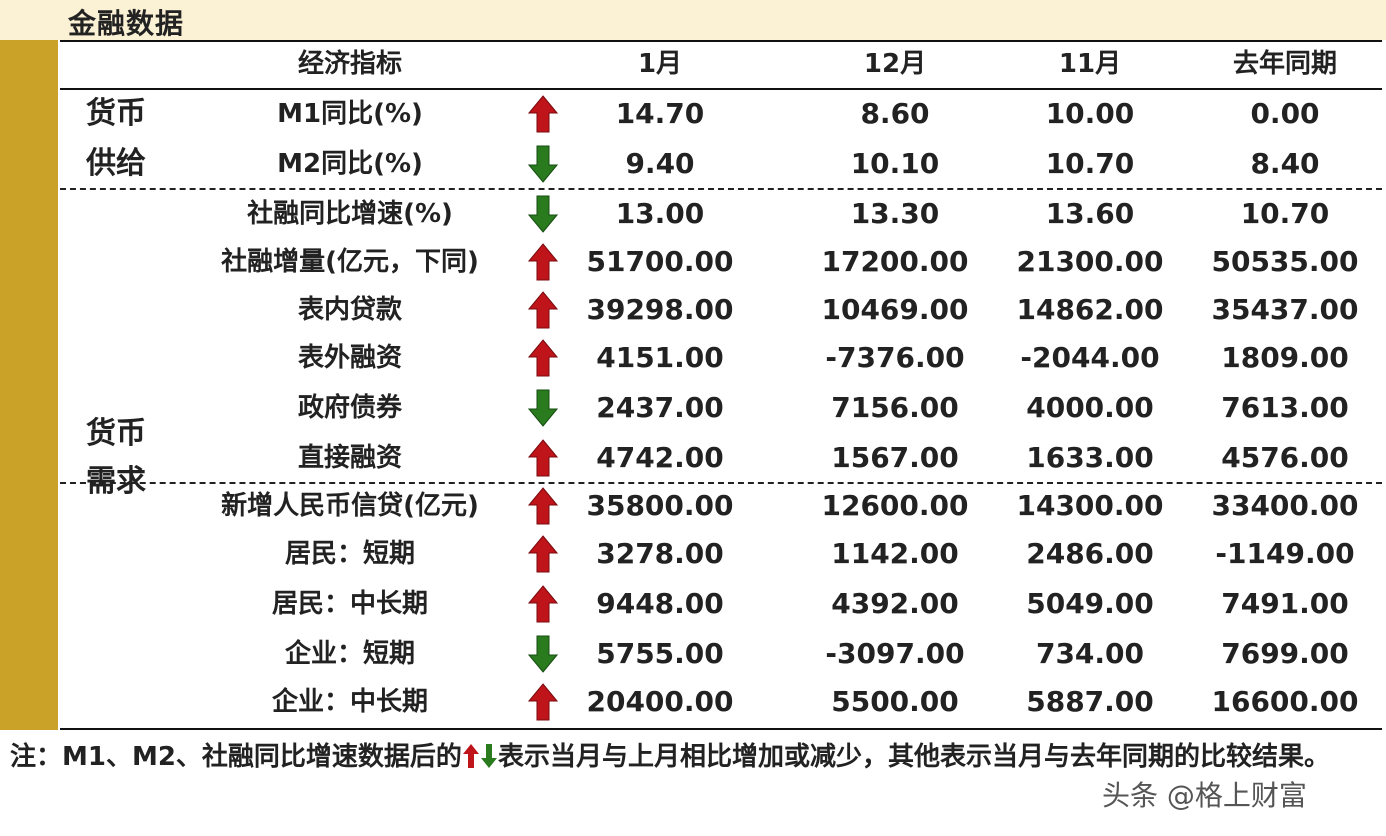 This screenshot has height=836, width=1386. I want to click on group-demand-line1: 货币, so click(116, 433).